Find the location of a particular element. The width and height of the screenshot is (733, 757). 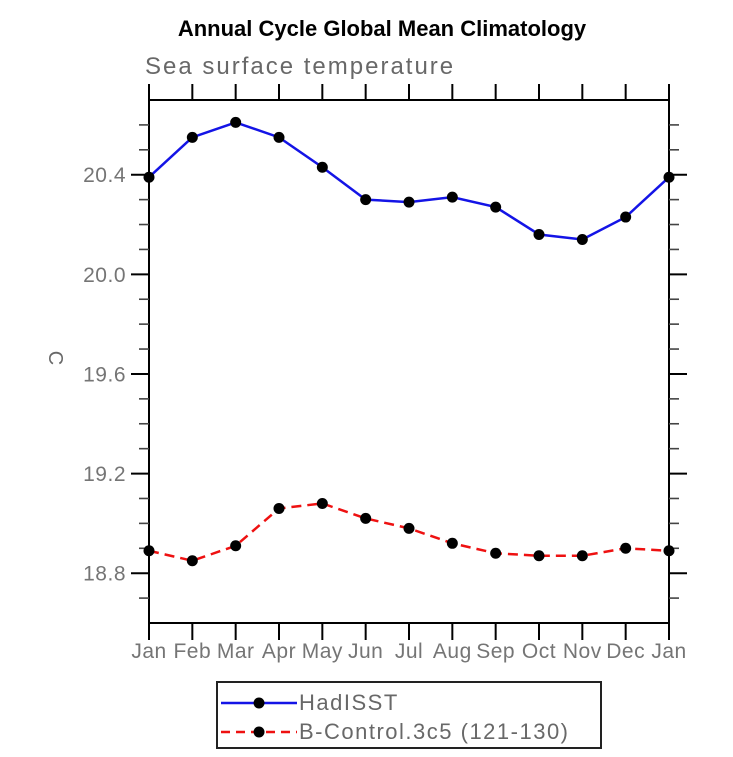

legend-item-b-control: B-Control.3c5 (121-130) is located at coordinates (395, 732).